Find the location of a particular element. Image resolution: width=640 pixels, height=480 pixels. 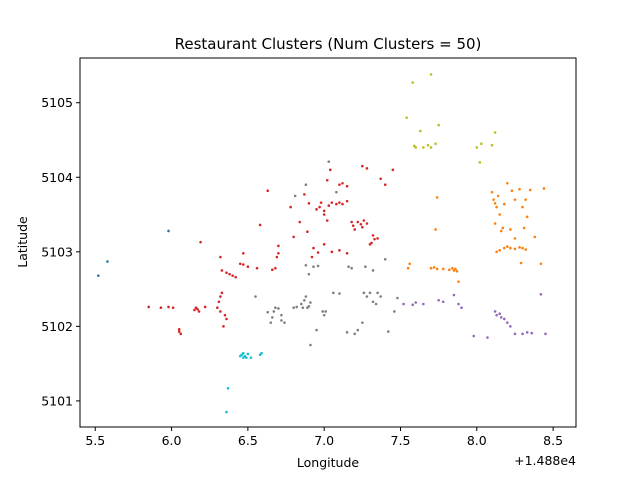

y-tick-label: 5105 is located at coordinates (57, 102).